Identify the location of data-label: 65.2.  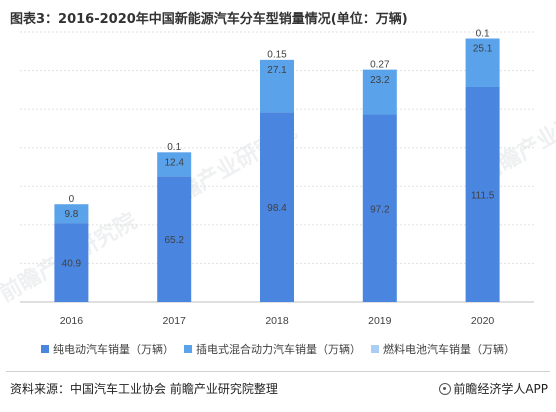
(174, 240).